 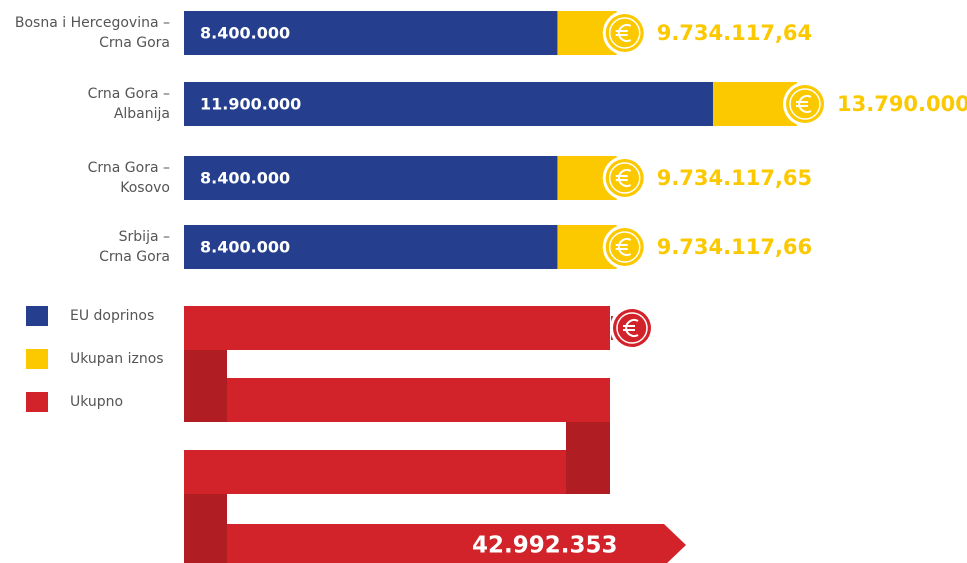 I want to click on legend-label: Ukupno, so click(x=96, y=402).